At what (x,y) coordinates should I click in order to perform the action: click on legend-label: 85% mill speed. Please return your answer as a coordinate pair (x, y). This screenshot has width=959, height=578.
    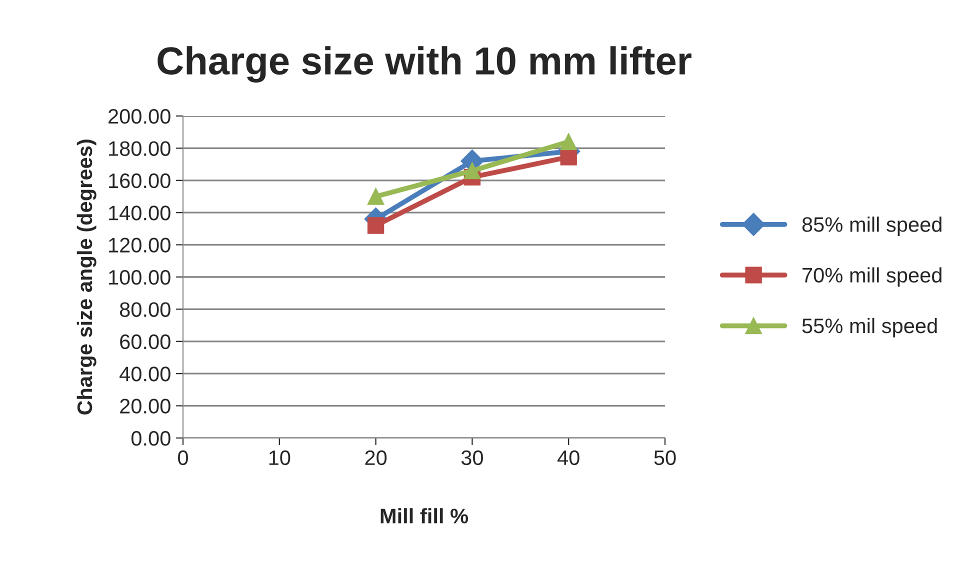
    Looking at the image, I should click on (872, 226).